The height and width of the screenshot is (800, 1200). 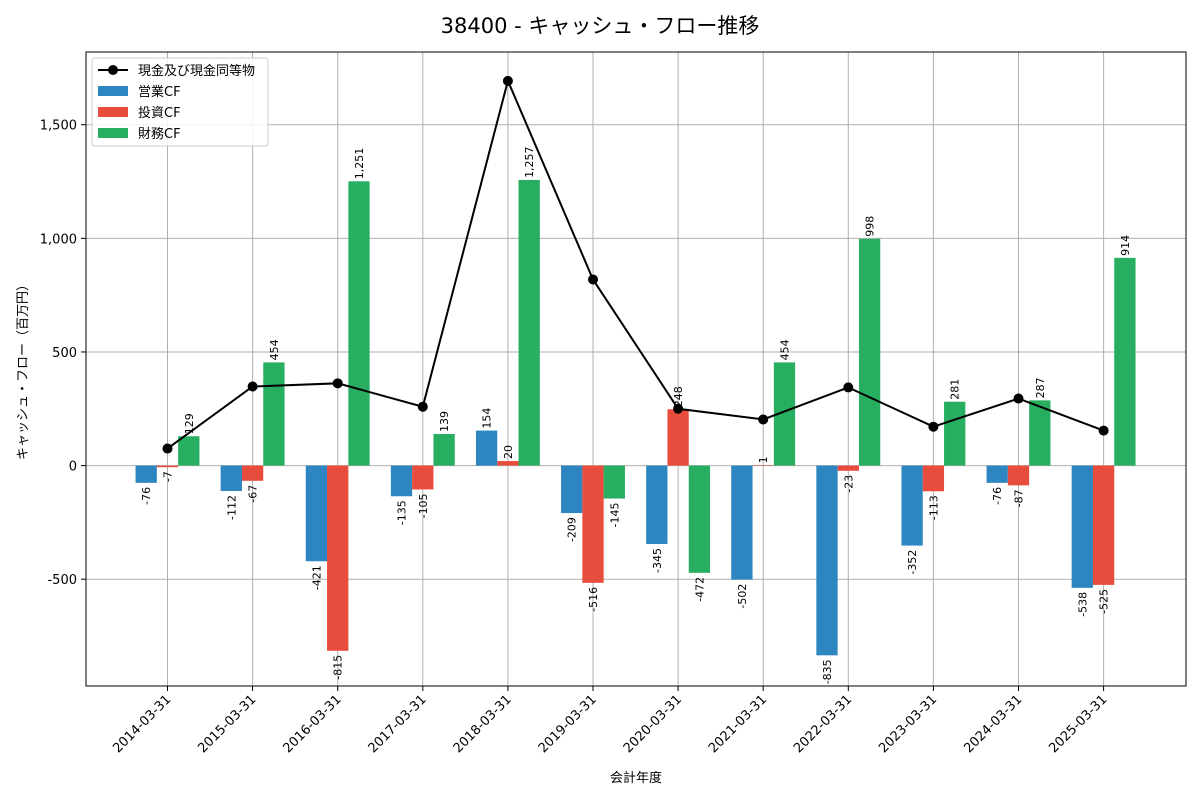 What do you see at coordinates (1078, 724) in the screenshot?
I see `x-tick-label: 2025-03-31` at bounding box center [1078, 724].